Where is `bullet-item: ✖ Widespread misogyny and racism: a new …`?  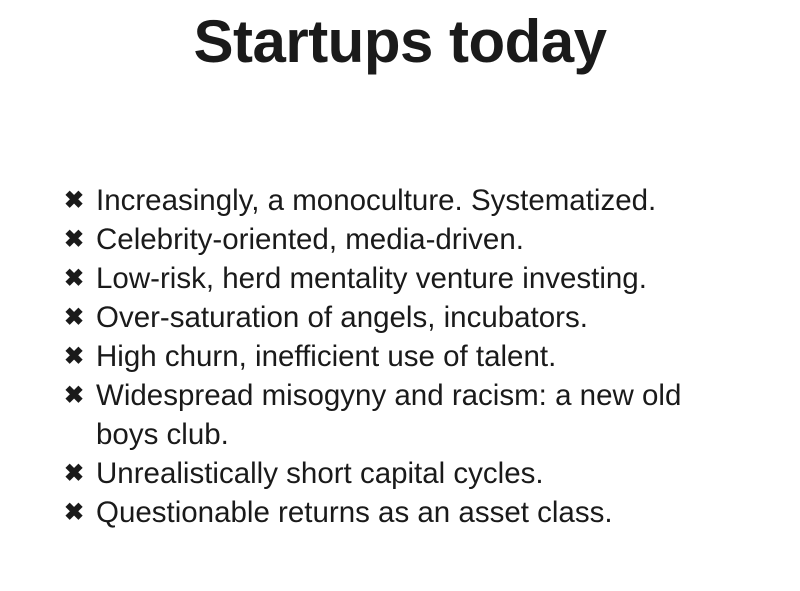
bullet-item: ✖ Widespread misogyny and racism: a new … is located at coordinates (395, 415).